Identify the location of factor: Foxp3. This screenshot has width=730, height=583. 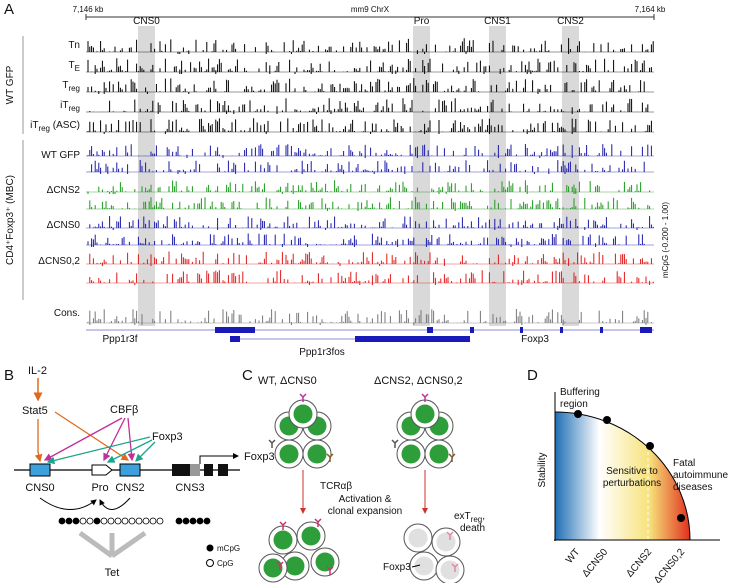
(167, 437).